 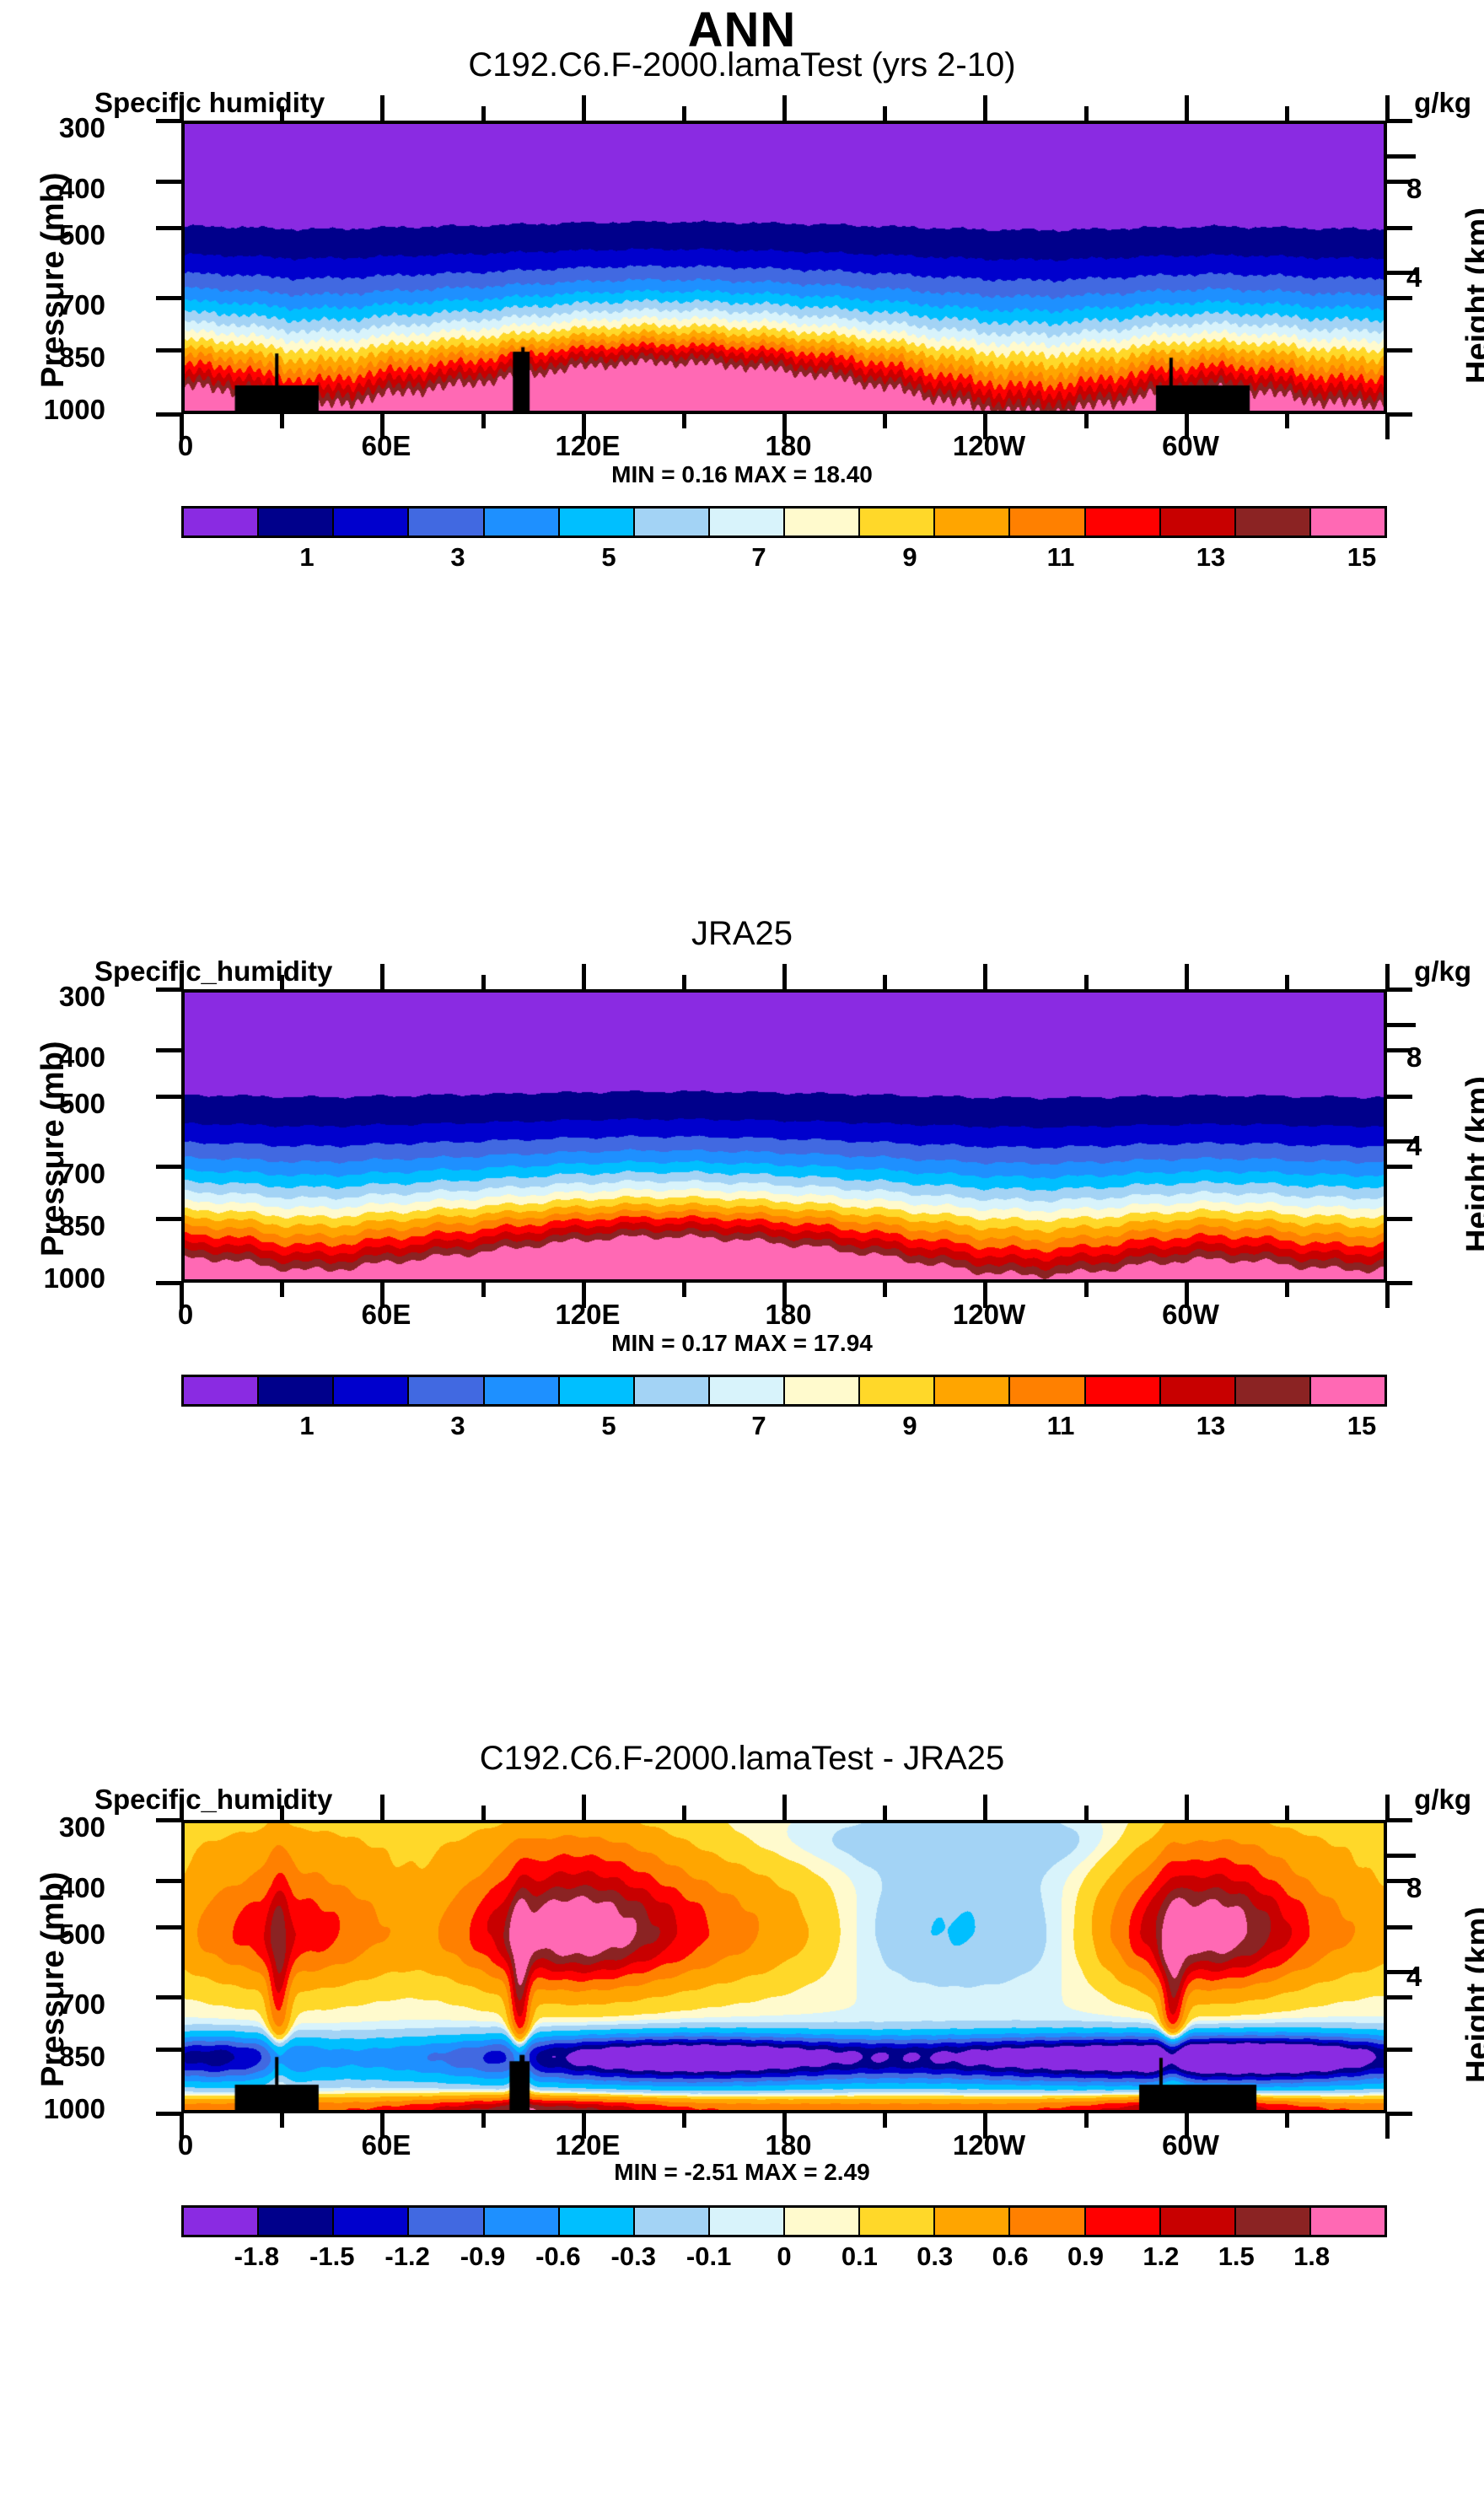 I want to click on panel-model-ytick-850: 850, so click(x=81, y=357).